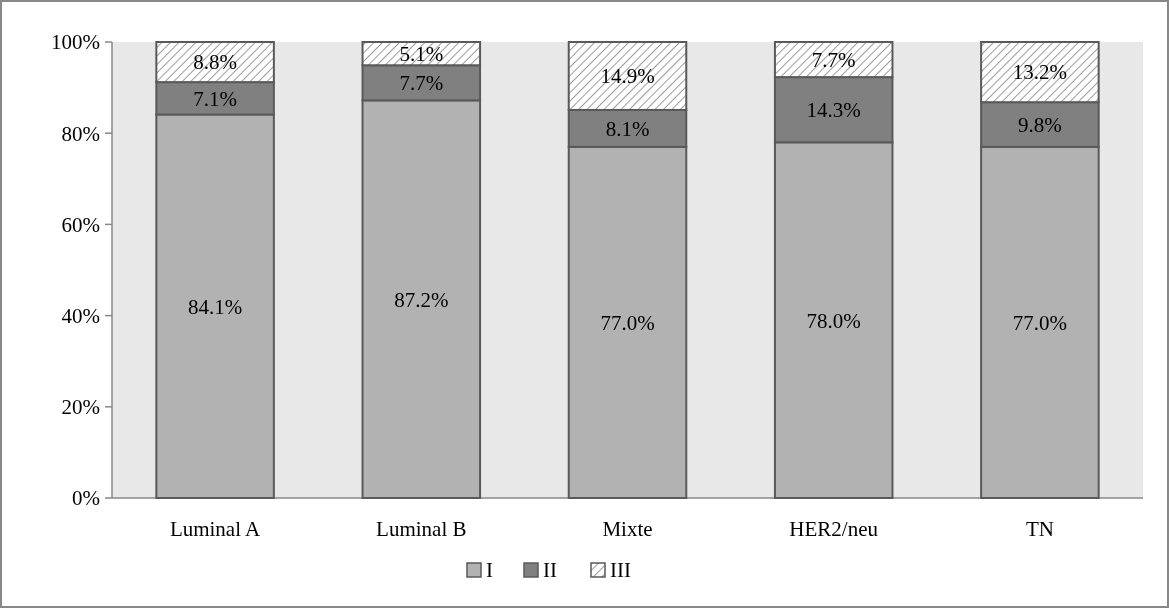 This screenshot has height=608, width=1169. Describe the element at coordinates (550, 570) in the screenshot. I see `legend-label: II` at that location.